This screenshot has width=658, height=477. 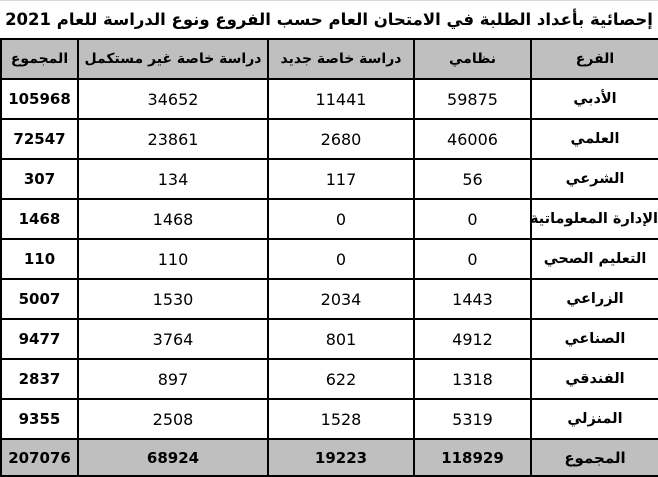 I want to click on cell-new-private: 117, so click(x=341, y=179).